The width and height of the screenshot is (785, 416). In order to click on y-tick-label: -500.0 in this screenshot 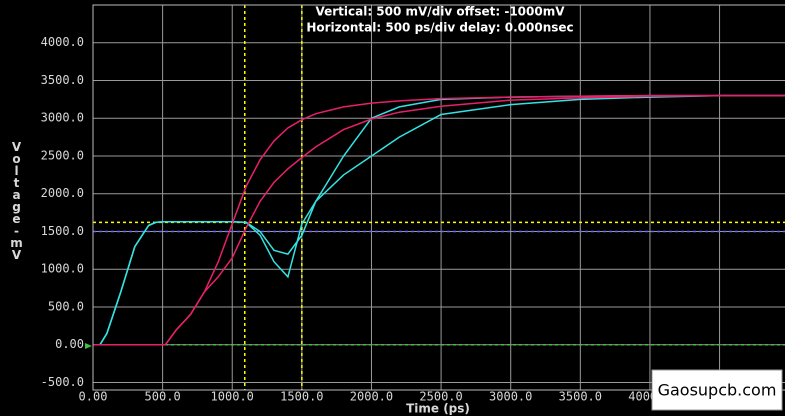, I will do `click(62, 382)`.